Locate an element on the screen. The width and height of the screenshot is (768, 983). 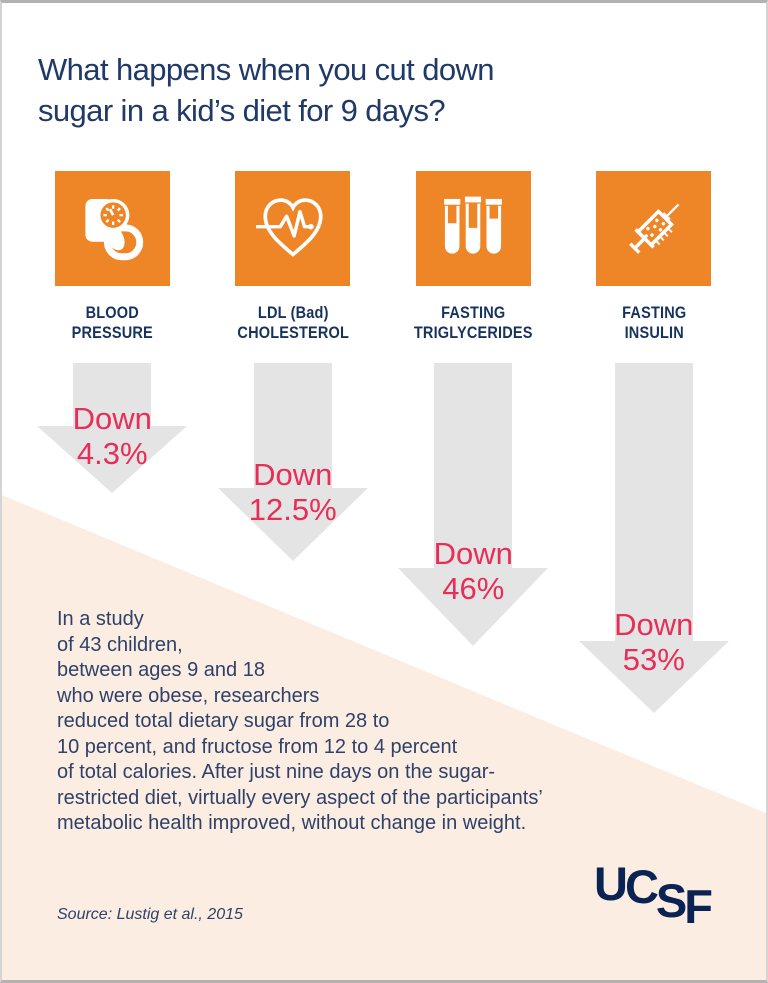
down-percent: 12.5% is located at coordinates (292, 509).